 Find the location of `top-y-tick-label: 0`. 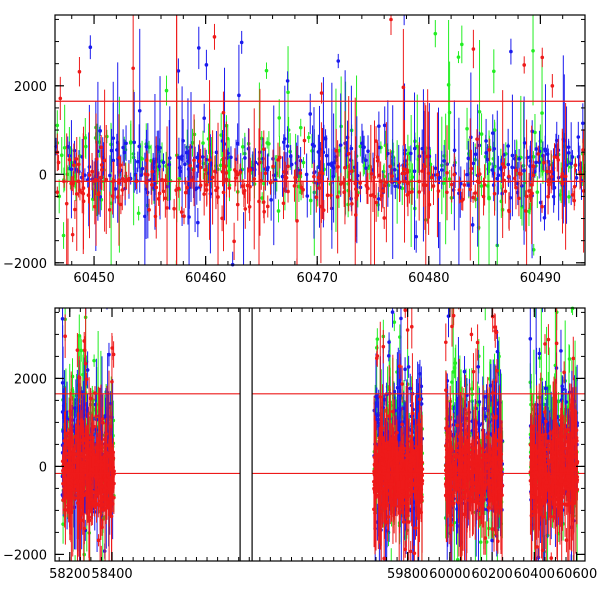

top-y-tick-label: 0 is located at coordinates (43, 175).